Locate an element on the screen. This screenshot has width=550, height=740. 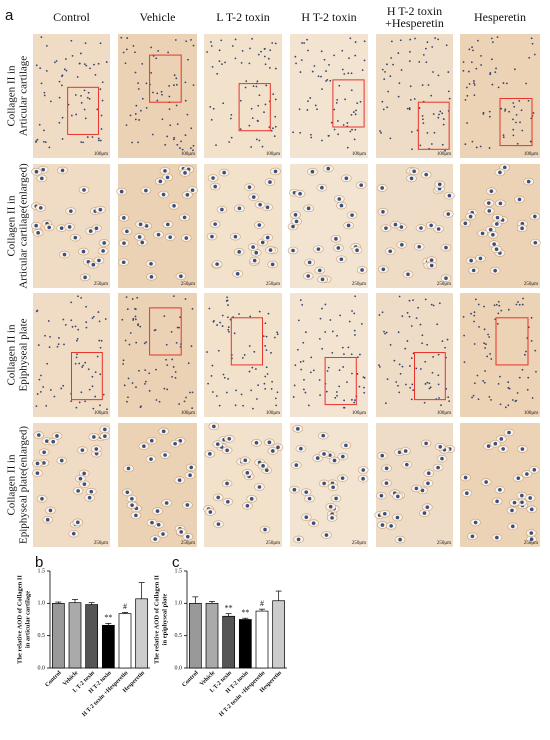
micrograph: 100μm is located at coordinates (243, 96).